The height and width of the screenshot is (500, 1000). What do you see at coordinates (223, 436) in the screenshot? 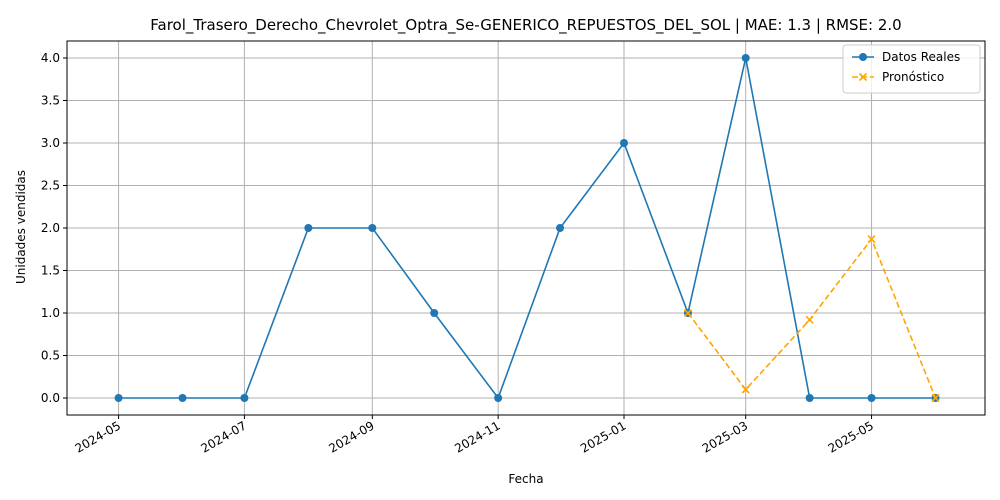
I see `x-tick-label: 2024-07` at bounding box center [223, 436].